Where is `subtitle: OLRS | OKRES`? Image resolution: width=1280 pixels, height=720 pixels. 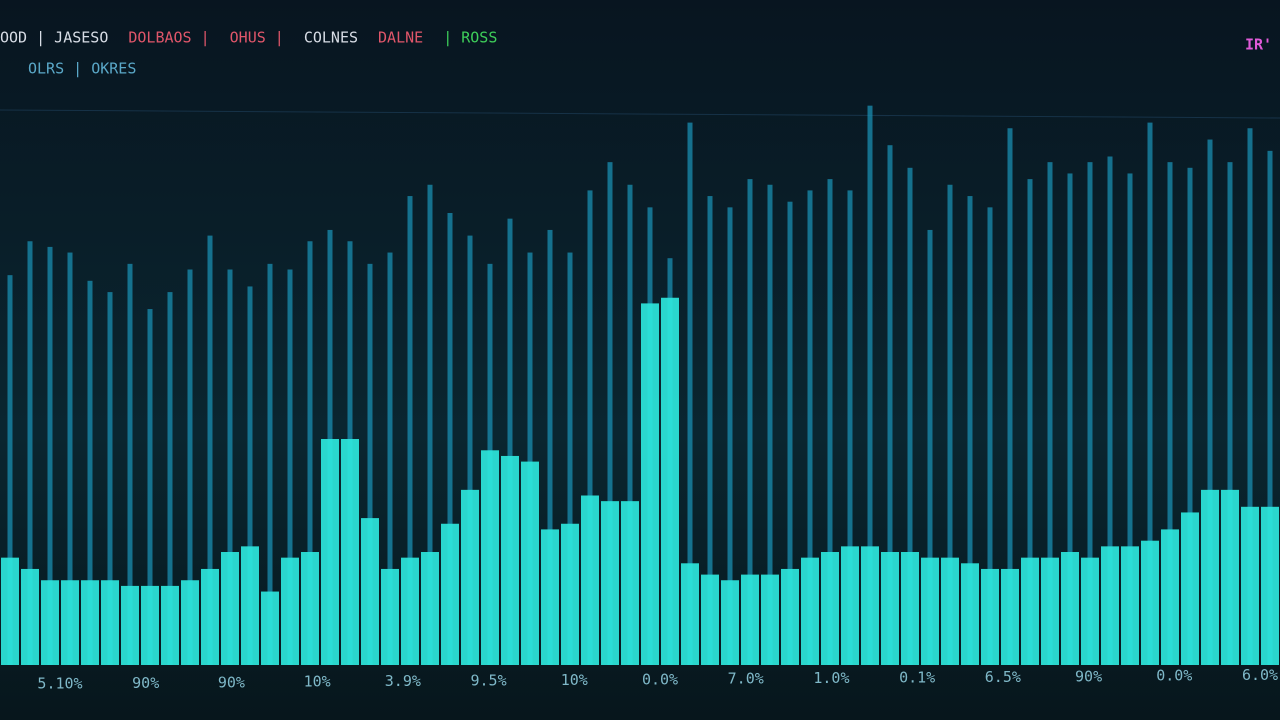
subtitle: OLRS | OKRES is located at coordinates (82, 69).